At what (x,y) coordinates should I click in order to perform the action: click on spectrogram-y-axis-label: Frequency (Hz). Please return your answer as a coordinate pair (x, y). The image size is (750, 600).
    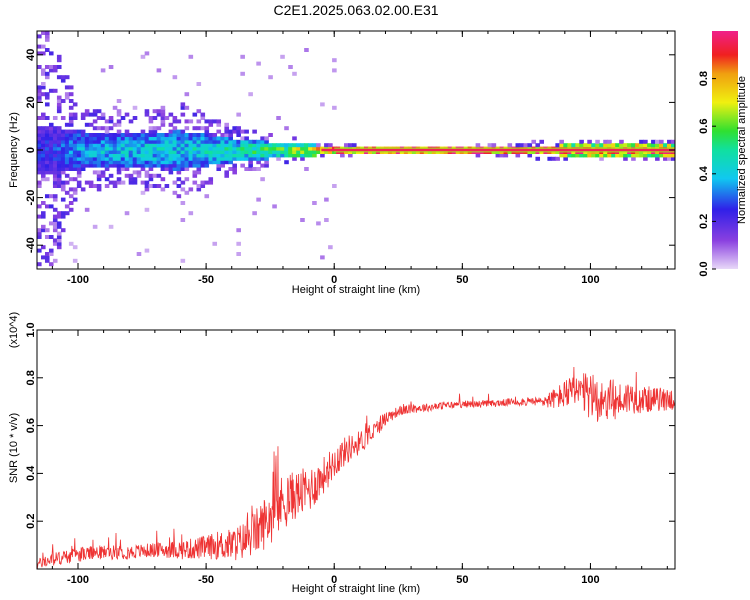
    Looking at the image, I should click on (14, 150).